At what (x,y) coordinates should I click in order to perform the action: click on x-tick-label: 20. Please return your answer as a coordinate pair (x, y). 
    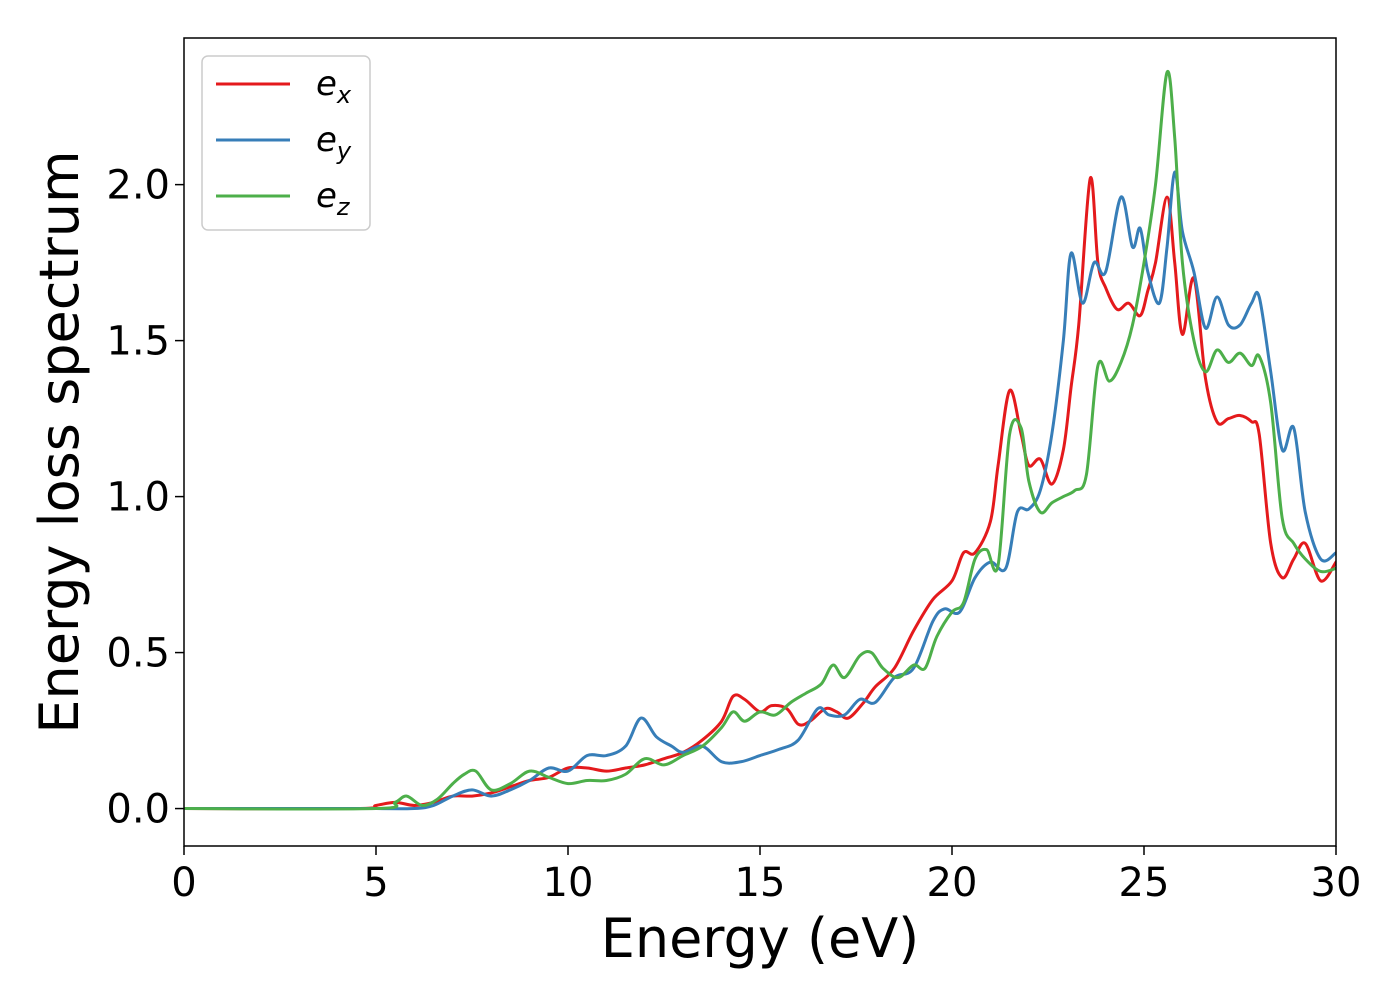
    Looking at the image, I should click on (952, 883).